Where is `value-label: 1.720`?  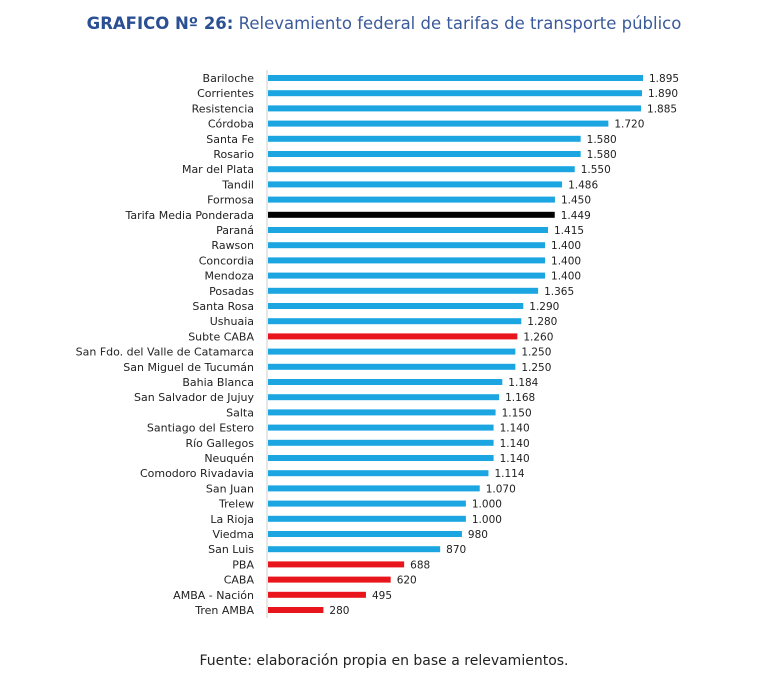 value-label: 1.720 is located at coordinates (629, 125).